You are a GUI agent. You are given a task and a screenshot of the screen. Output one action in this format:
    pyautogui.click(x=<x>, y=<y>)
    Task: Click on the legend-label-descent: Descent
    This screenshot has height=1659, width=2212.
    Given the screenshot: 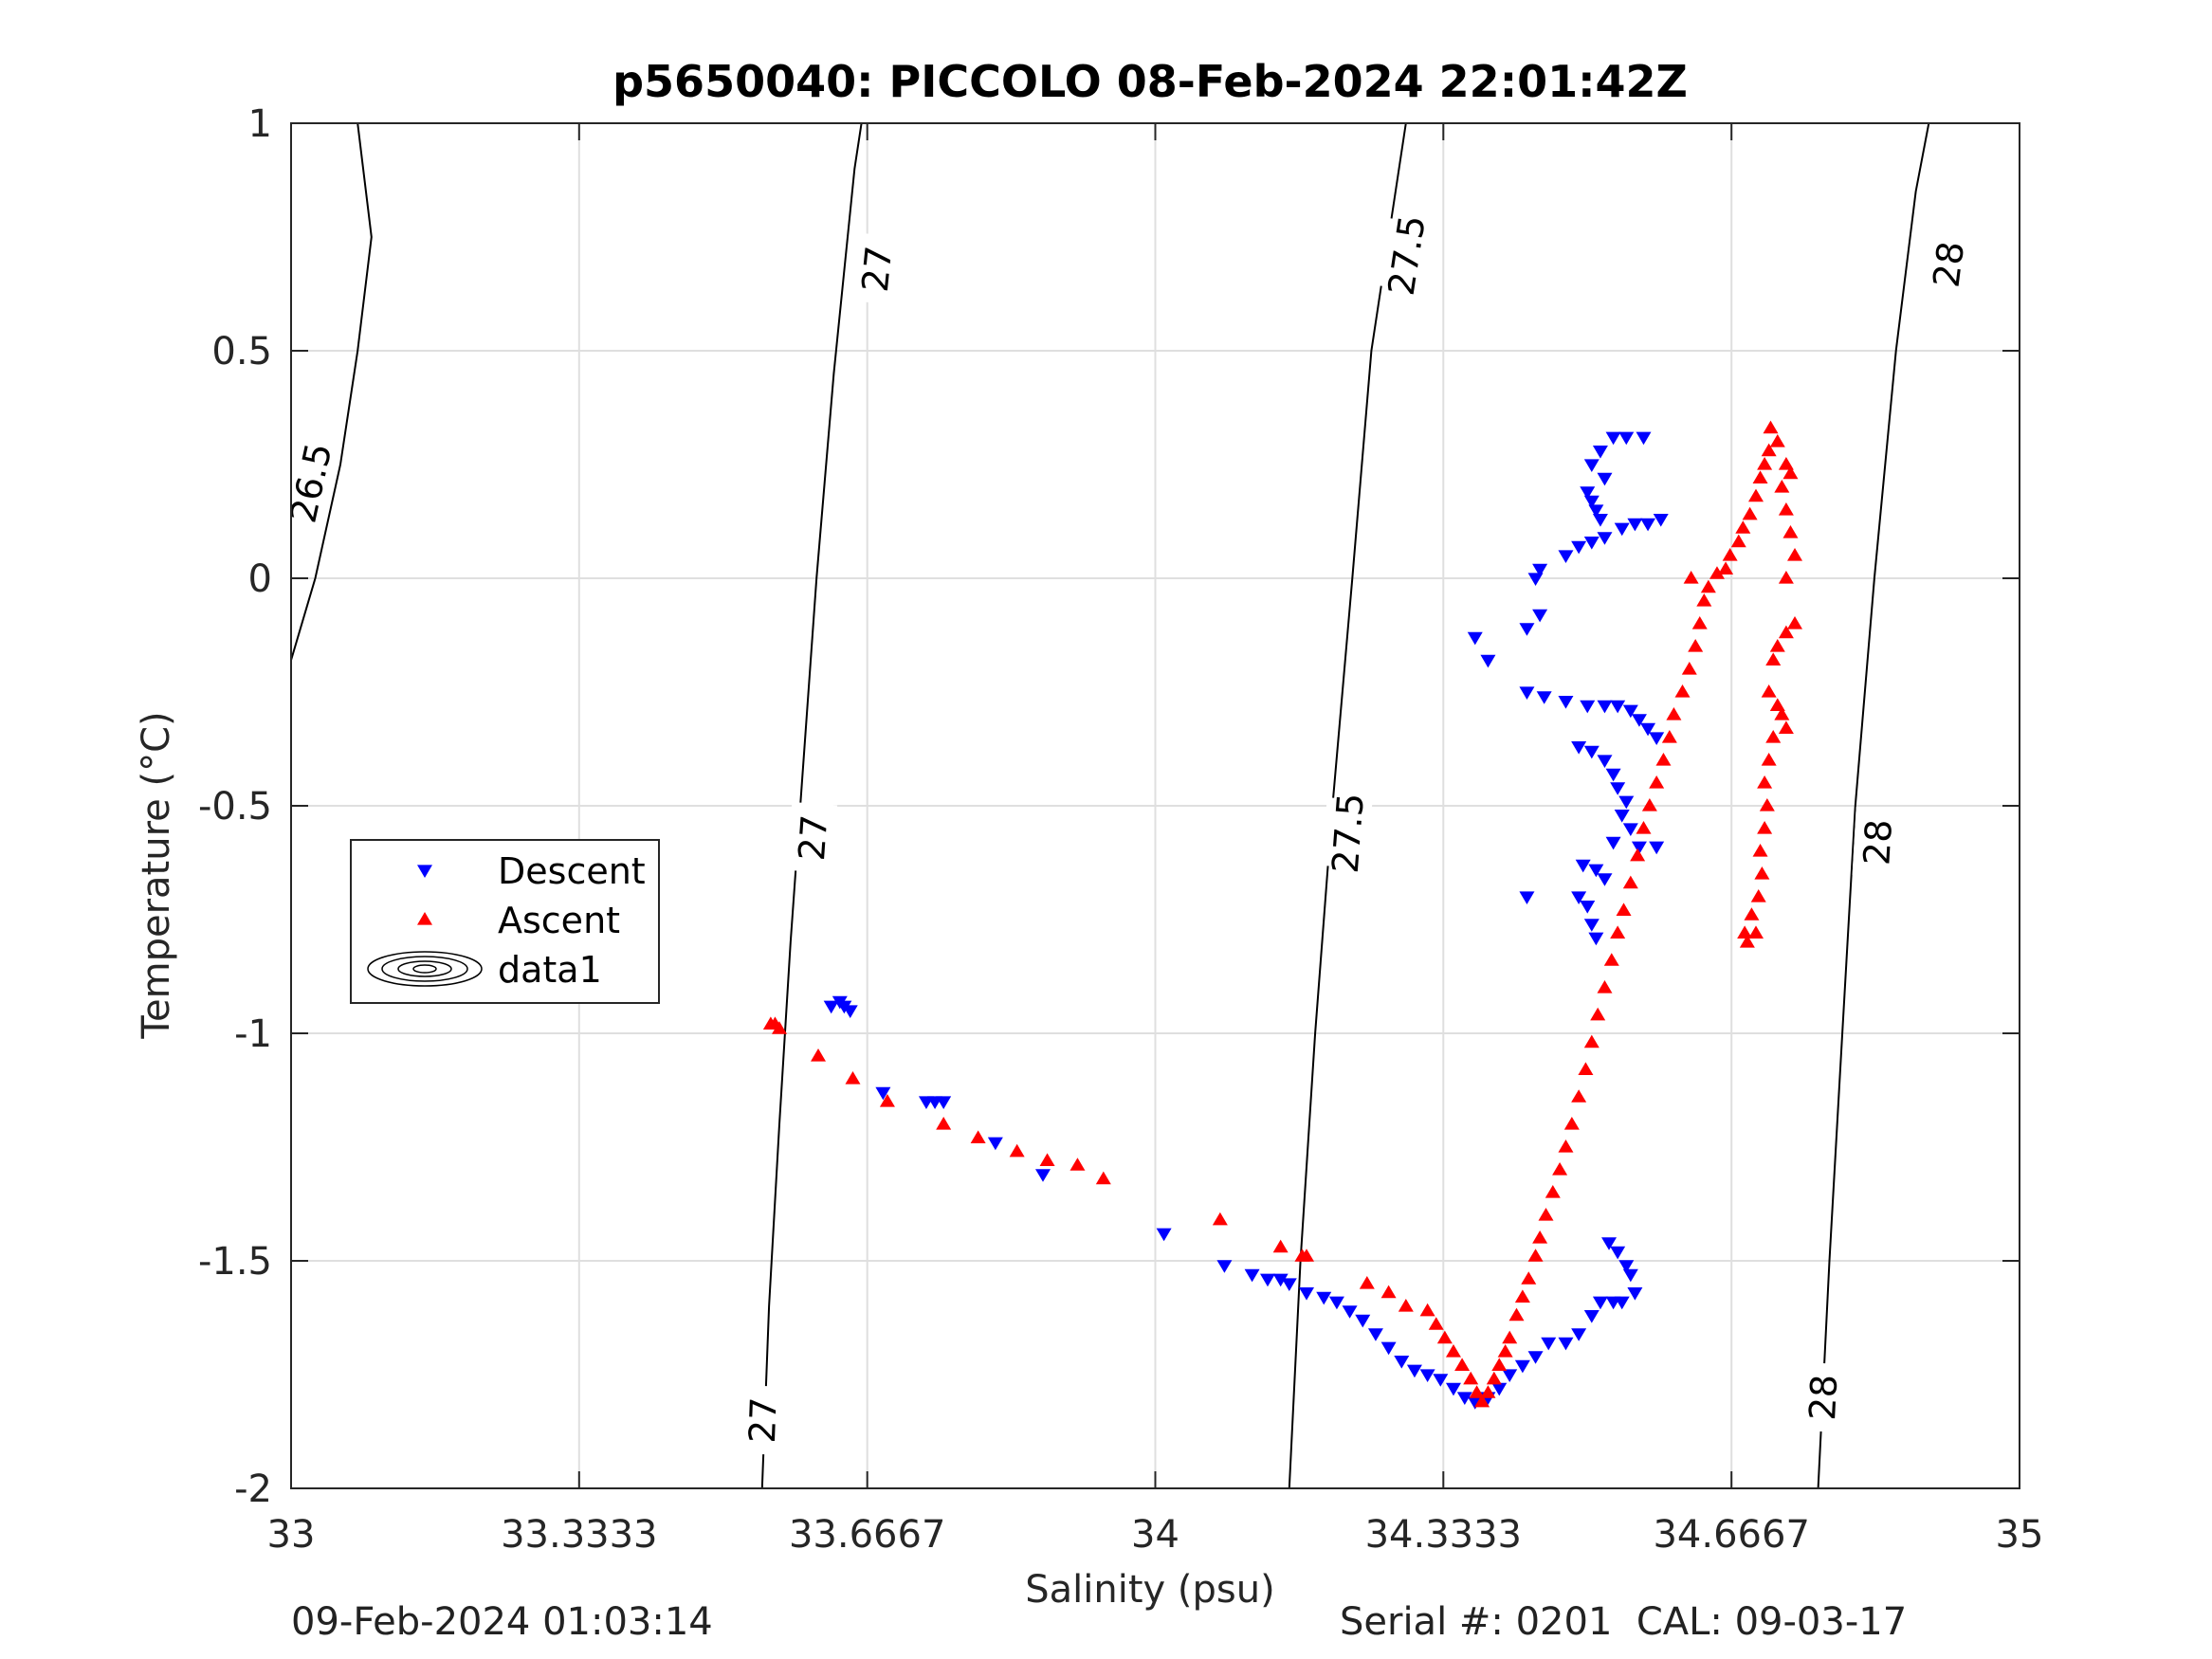 What is the action you would take?
    pyautogui.click(x=572, y=871)
    